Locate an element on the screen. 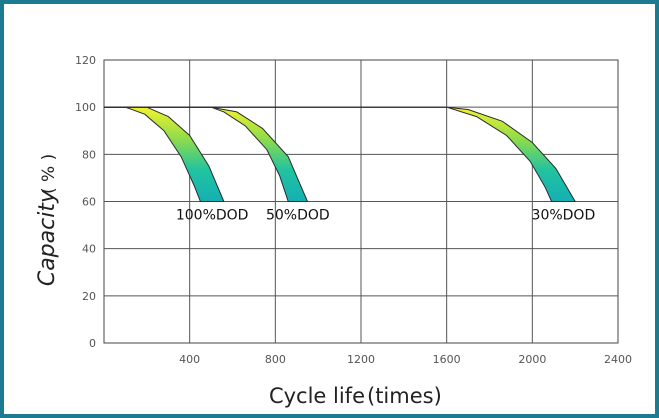 This screenshot has width=659, height=418. x-axis-unit: (times) is located at coordinates (404, 396).